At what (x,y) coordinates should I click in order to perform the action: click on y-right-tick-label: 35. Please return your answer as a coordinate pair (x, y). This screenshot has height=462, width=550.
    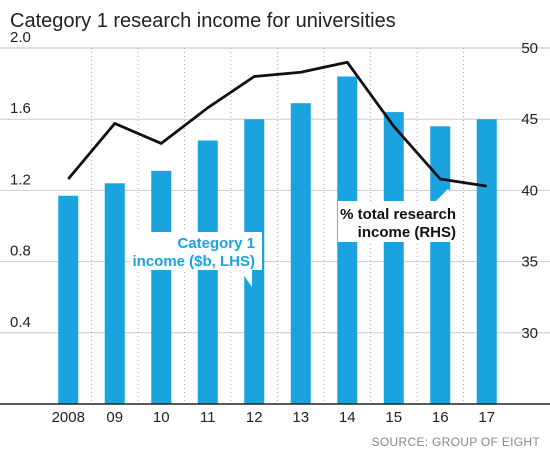
    Looking at the image, I should click on (529, 262).